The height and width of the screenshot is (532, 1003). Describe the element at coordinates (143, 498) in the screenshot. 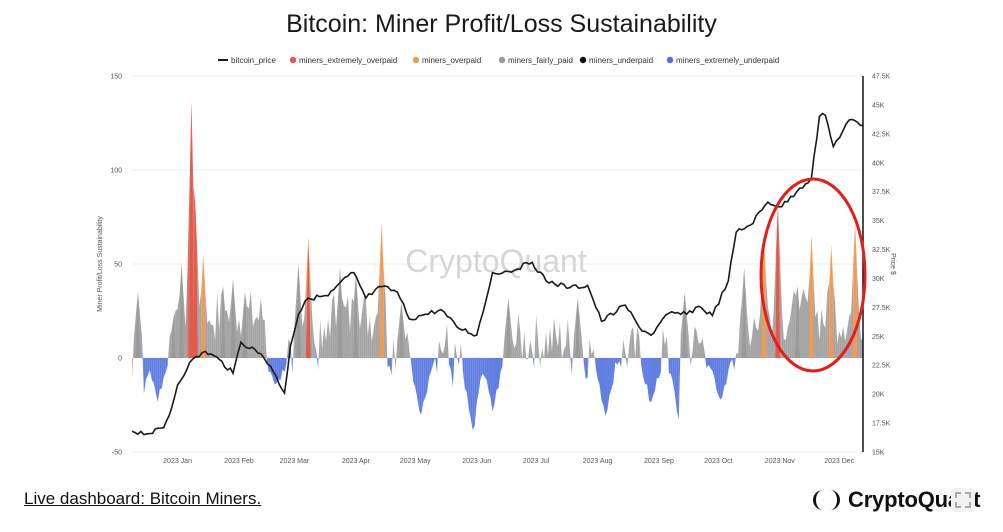

I see `live-dashboard-link: Live dashboard: Bitcoin Miners.` at that location.